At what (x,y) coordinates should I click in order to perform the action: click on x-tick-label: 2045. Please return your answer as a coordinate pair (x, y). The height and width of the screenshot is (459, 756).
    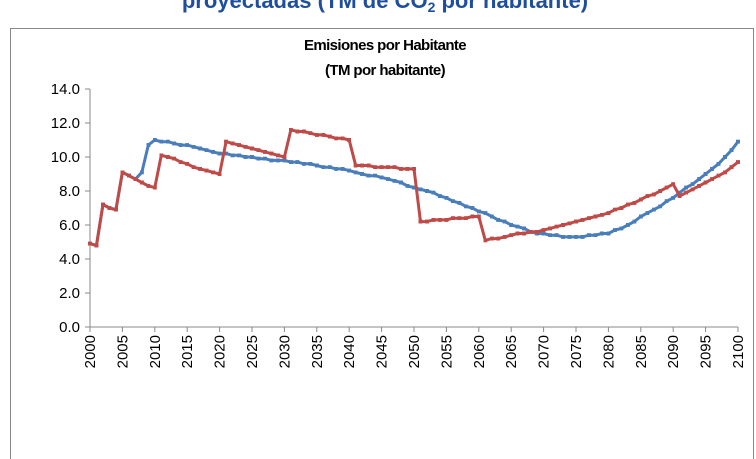
    Looking at the image, I should click on (382, 351).